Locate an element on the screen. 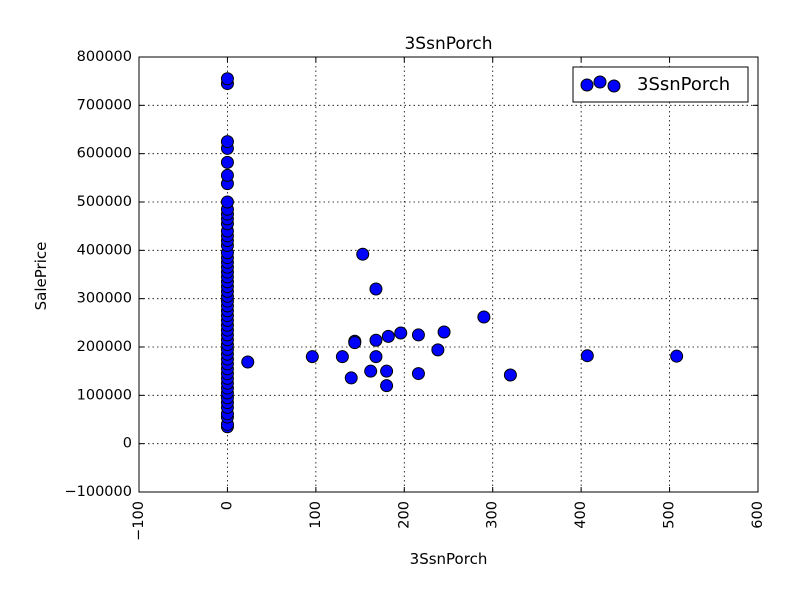 The width and height of the screenshot is (800, 600). y-tick-label: 200000 is located at coordinates (104, 347).